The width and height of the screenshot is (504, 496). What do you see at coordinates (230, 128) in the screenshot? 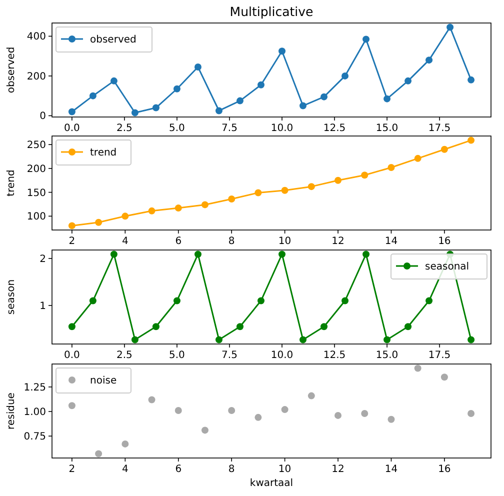
I see `x-tick-label: 7.5` at bounding box center [230, 128].